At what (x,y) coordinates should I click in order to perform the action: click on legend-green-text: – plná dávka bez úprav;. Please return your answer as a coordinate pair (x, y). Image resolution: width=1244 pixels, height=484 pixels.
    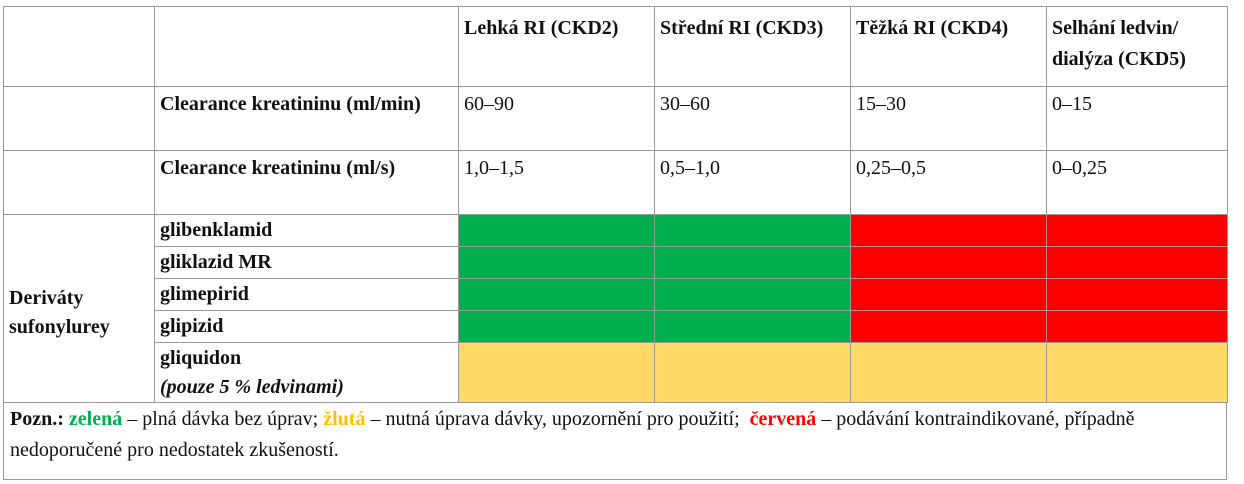
    Looking at the image, I should click on (223, 419).